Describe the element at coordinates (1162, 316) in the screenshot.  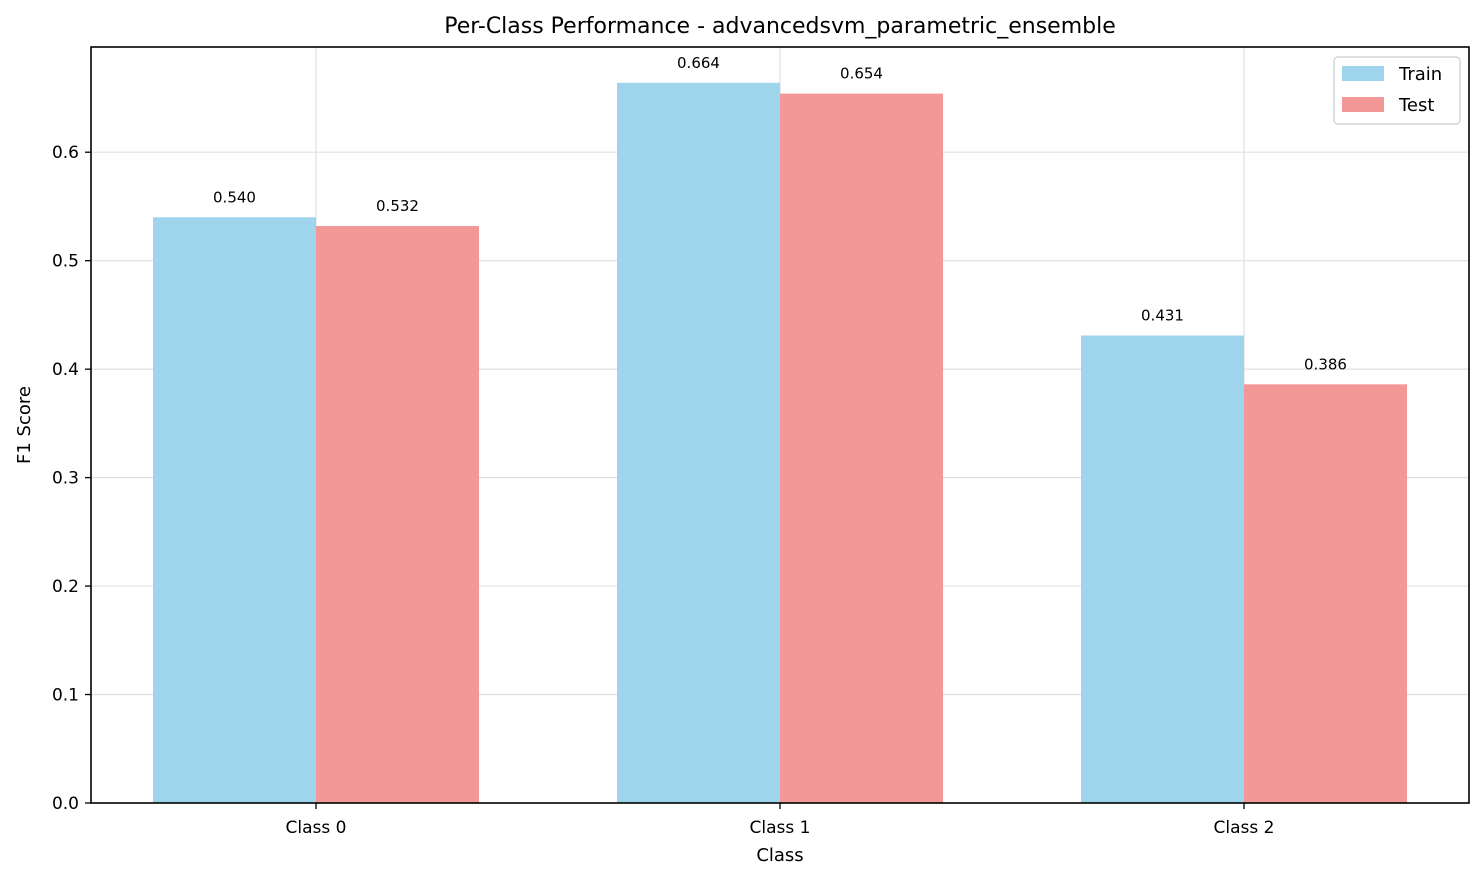
I see `data-label: 0.431` at that location.